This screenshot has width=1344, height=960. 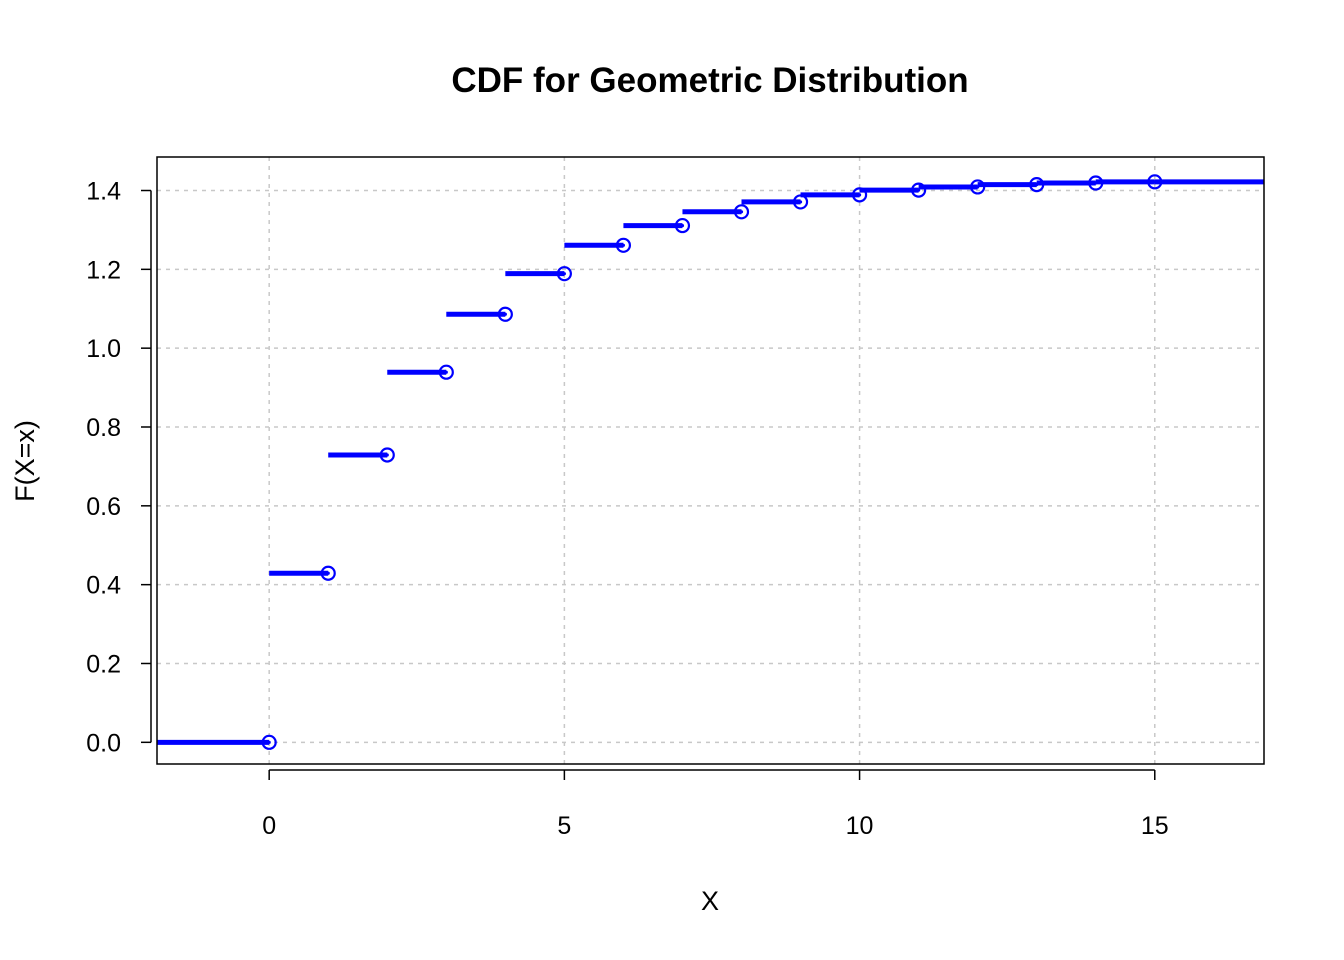 I want to click on y-tick-label: 1.4, so click(x=103, y=192).